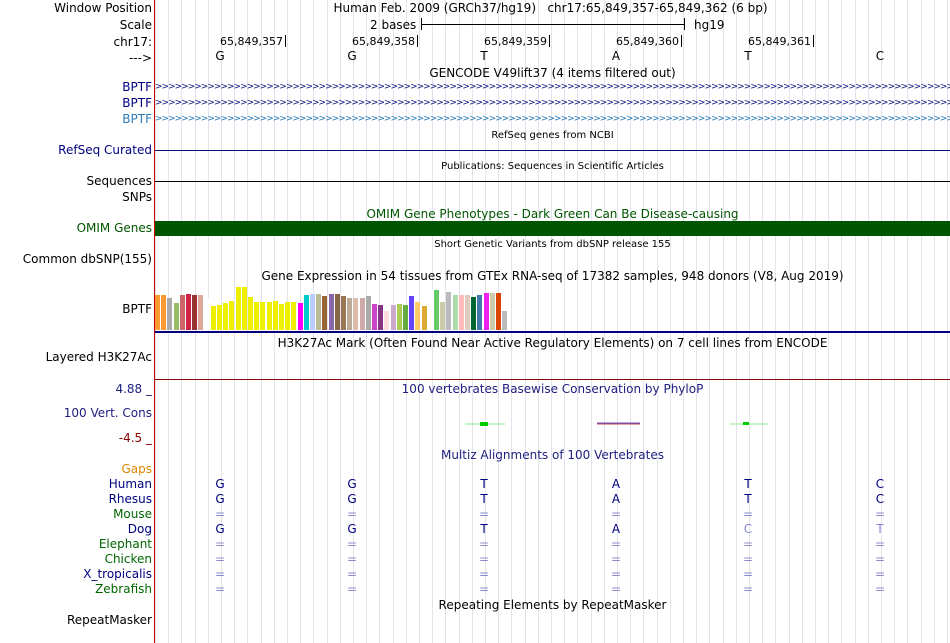 Image resolution: width=950 pixels, height=643 pixels. I want to click on publications-line, so click(552, 181).